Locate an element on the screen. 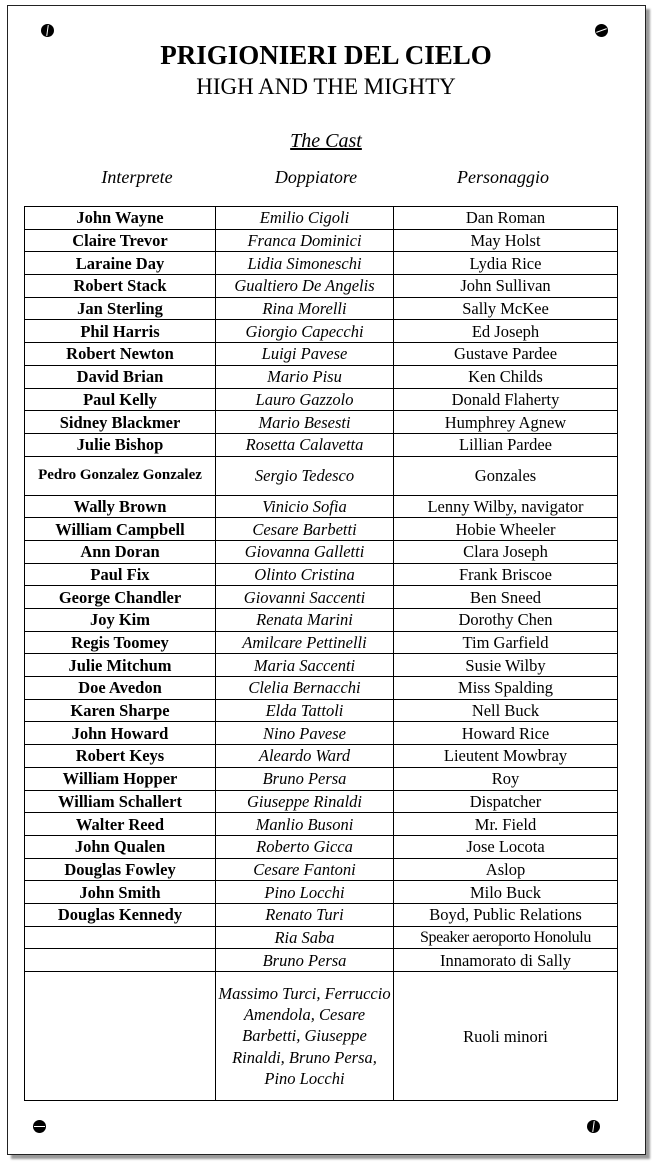 The image size is (652, 1165). voice-actor-cell: Amilcare Pettinelli is located at coordinates (304, 642).